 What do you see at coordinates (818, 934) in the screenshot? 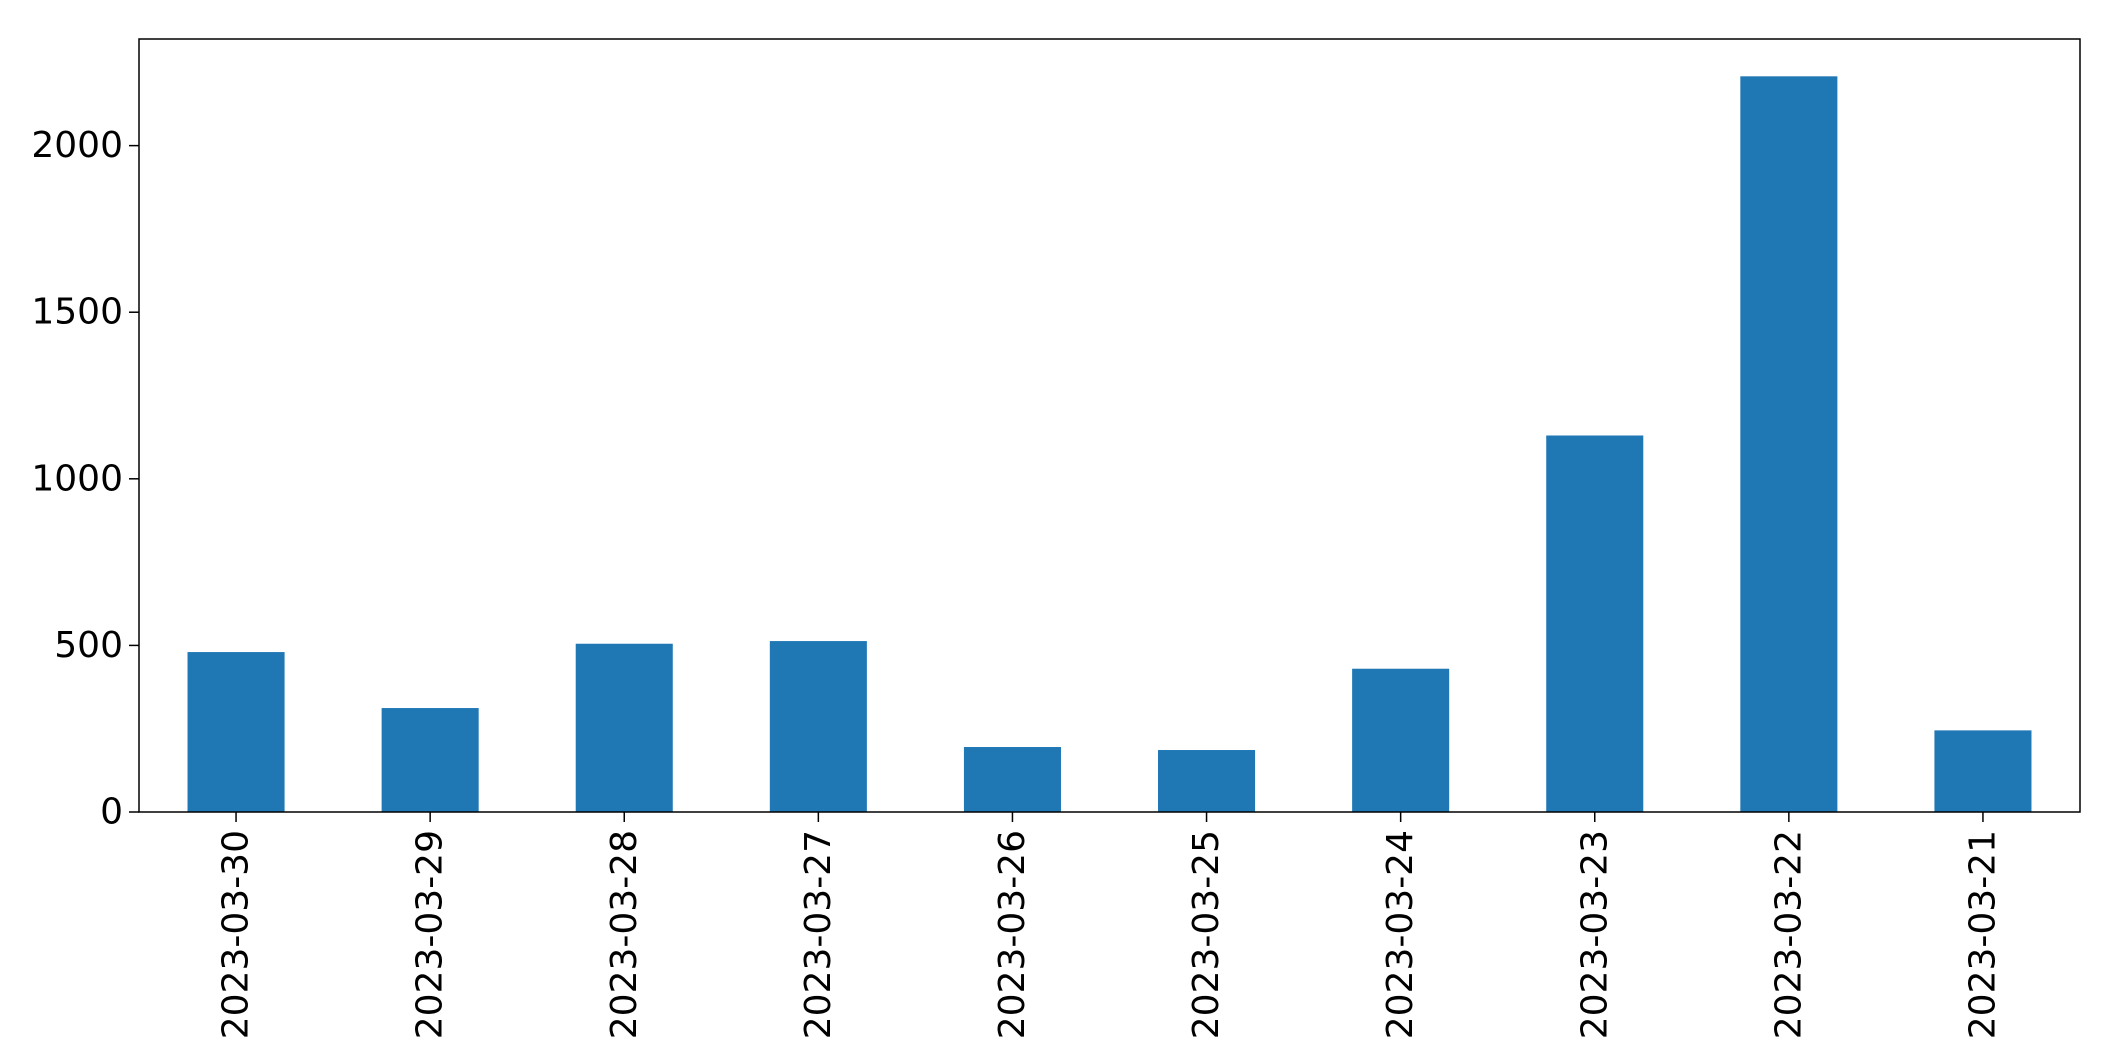
I see `x-tick-label: 2023-03-27` at bounding box center [818, 934].